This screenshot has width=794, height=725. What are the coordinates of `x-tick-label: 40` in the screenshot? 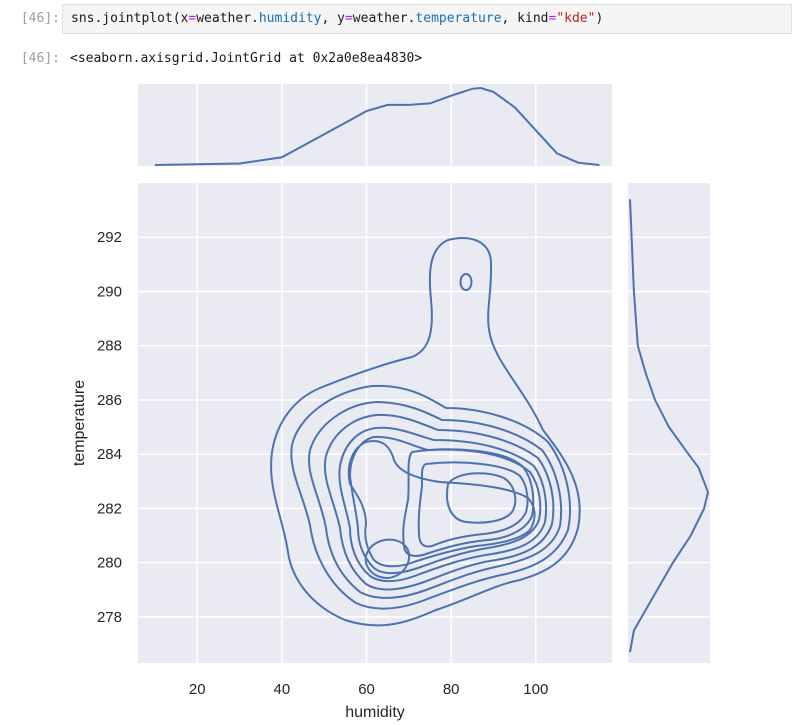 It's located at (282, 689).